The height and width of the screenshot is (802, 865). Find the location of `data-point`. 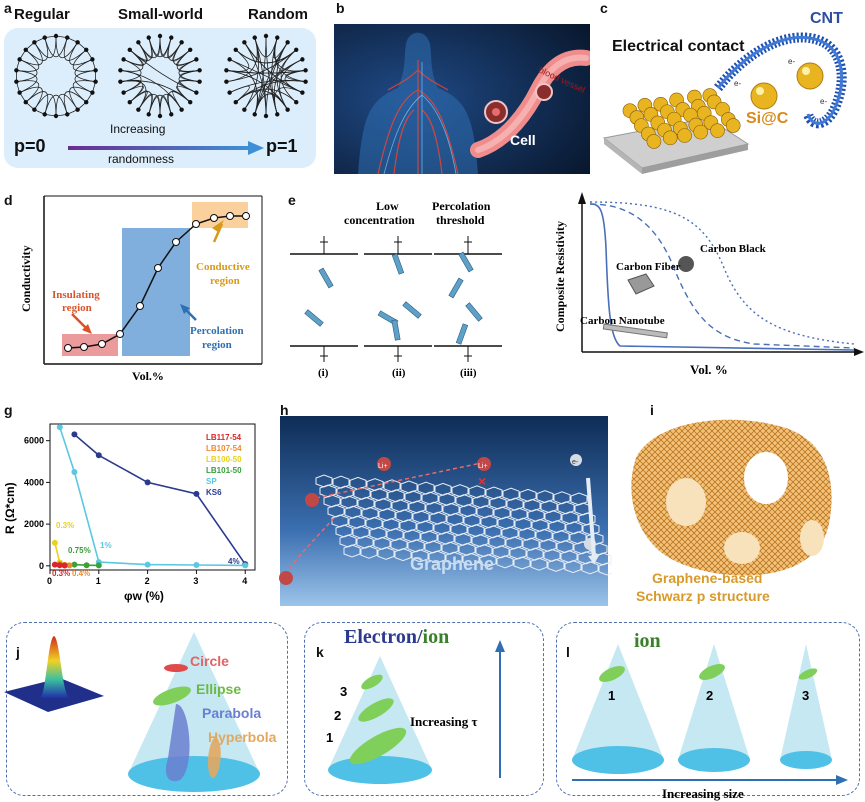

data-point is located at coordinates (54, 564).